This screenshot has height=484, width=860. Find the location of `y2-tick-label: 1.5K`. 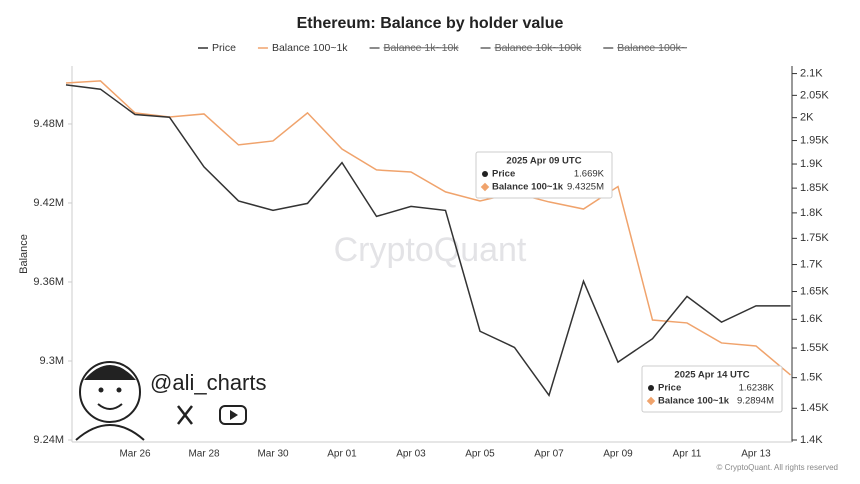

y2-tick-label: 1.5K is located at coordinates (811, 378).